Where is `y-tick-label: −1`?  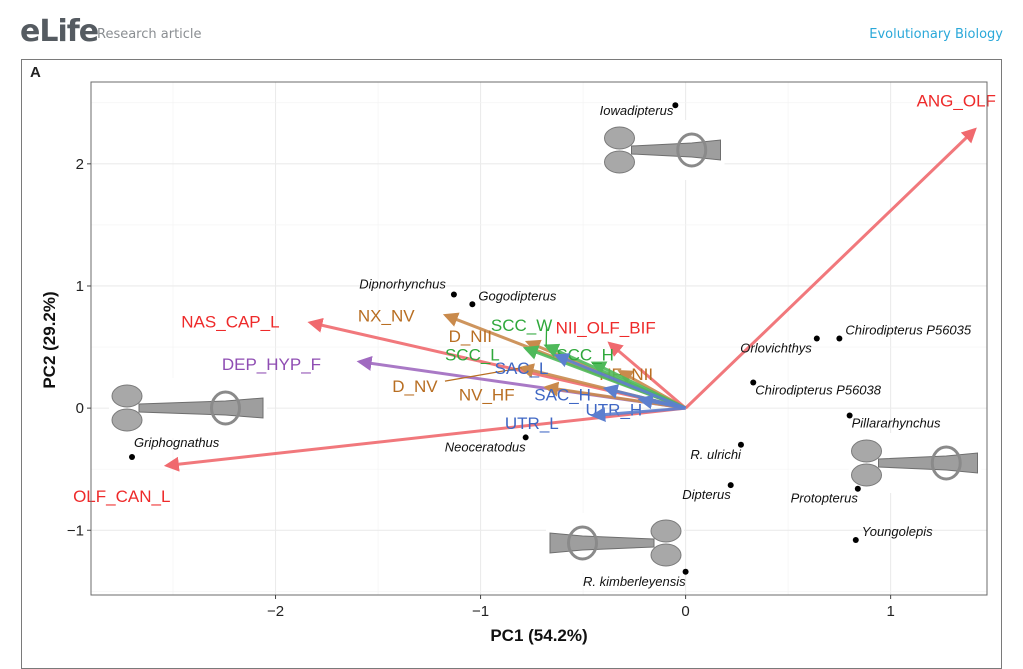 y-tick-label: −1 is located at coordinates (75, 530).